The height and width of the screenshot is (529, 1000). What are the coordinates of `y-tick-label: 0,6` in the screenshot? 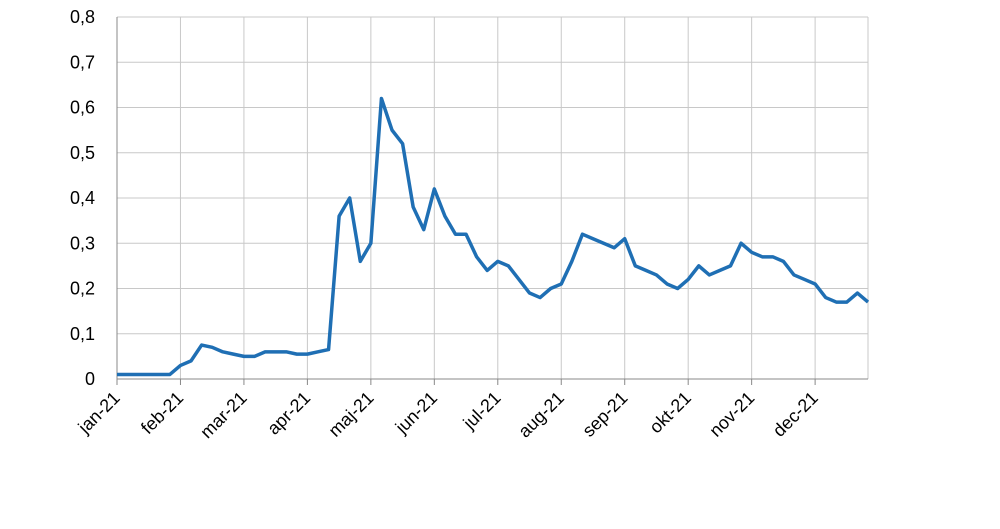 It's located at (82, 108).